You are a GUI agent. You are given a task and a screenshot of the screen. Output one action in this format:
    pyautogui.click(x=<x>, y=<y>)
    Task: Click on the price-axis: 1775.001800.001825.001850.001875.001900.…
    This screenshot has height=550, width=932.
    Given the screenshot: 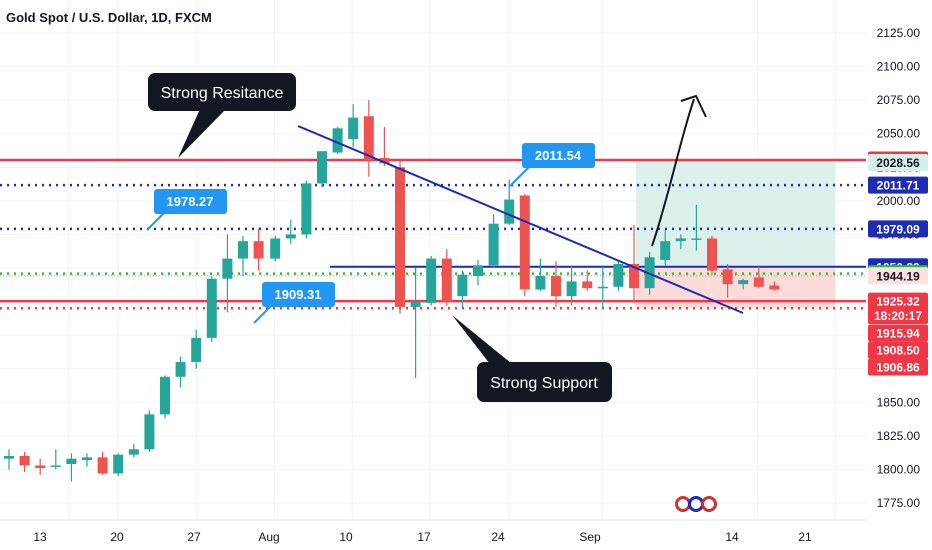 What is the action you would take?
    pyautogui.click(x=899, y=275)
    